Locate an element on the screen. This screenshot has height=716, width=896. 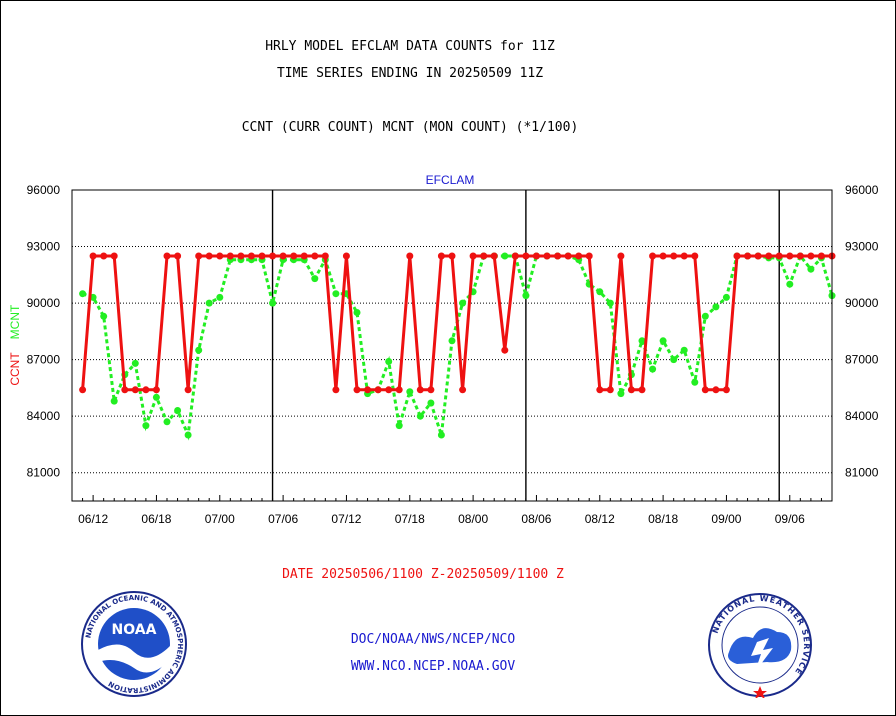
y-tick-label-right: 93000 is located at coordinates (862, 247).